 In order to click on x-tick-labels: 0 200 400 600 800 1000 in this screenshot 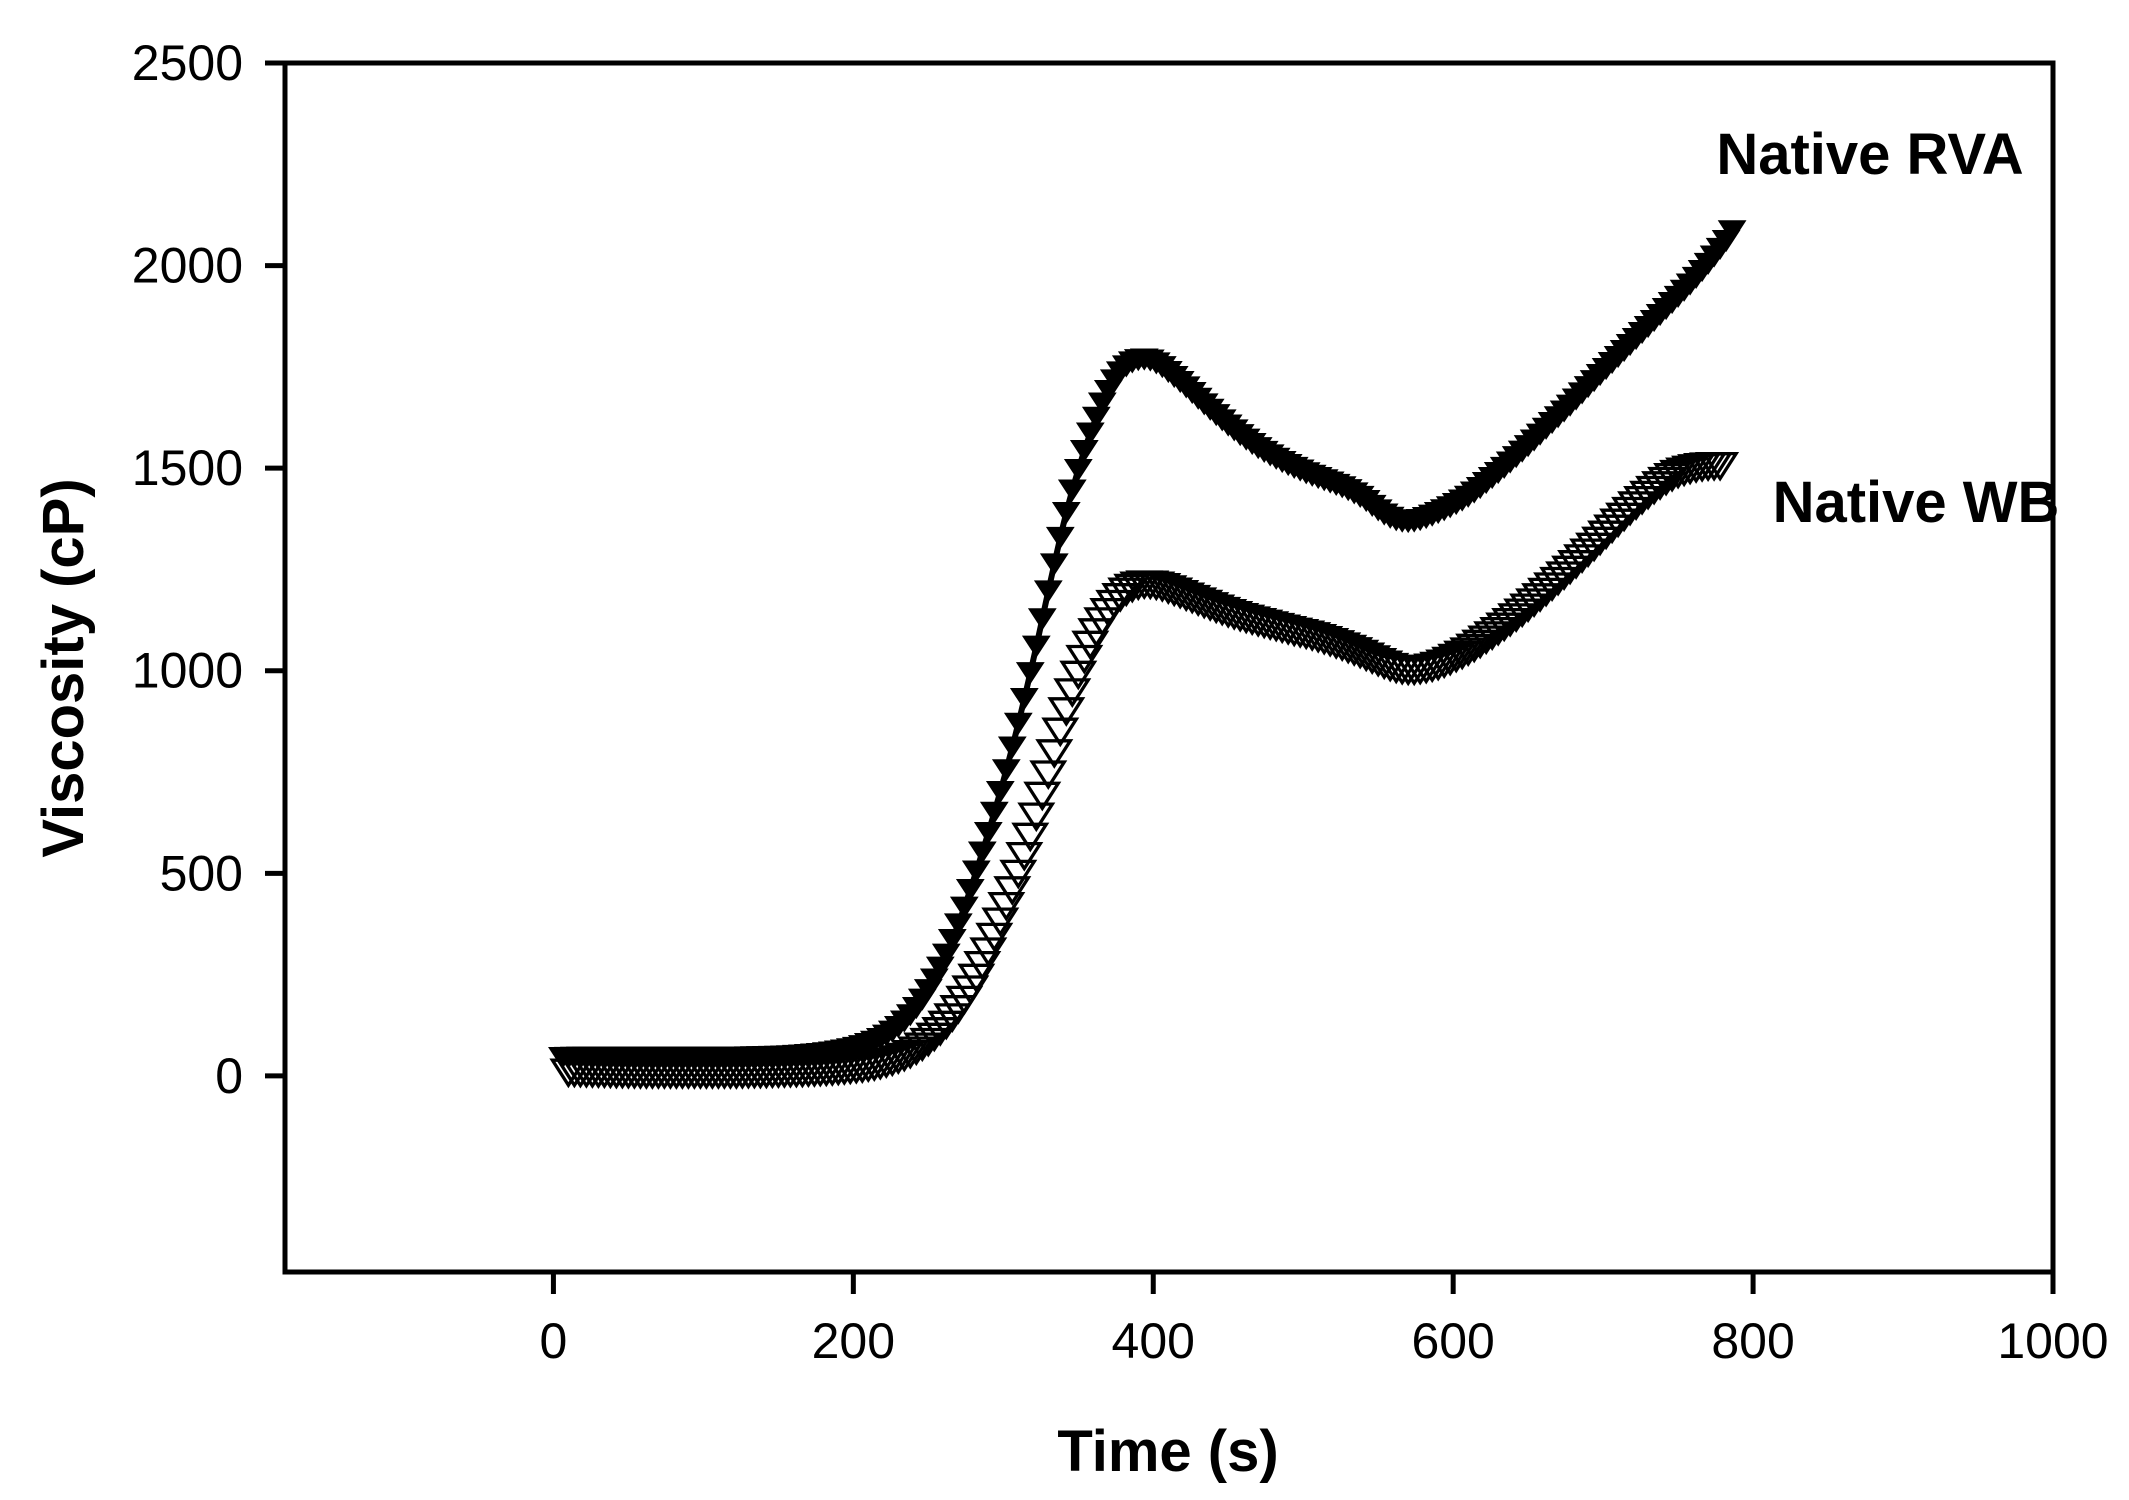, I will do `click(1324, 1341)`.